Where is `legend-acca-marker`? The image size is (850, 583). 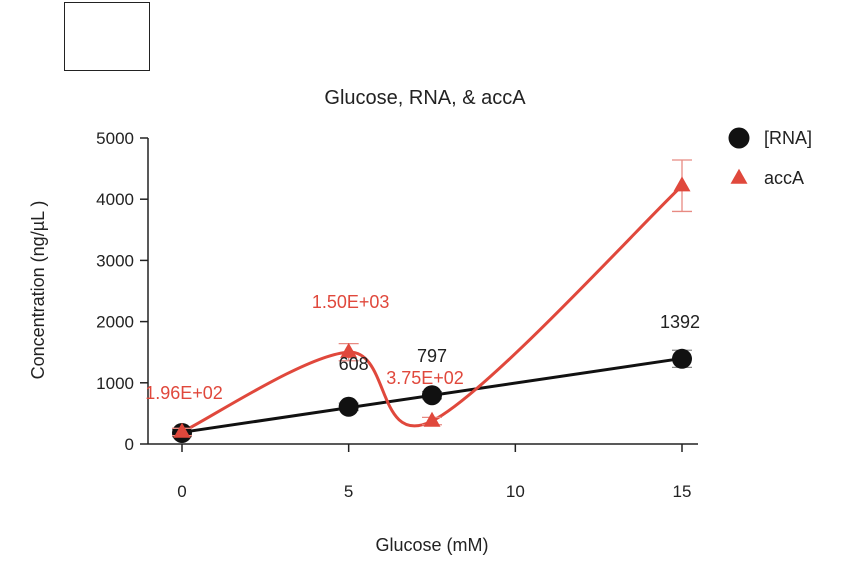
legend-acca-marker is located at coordinates (739, 176).